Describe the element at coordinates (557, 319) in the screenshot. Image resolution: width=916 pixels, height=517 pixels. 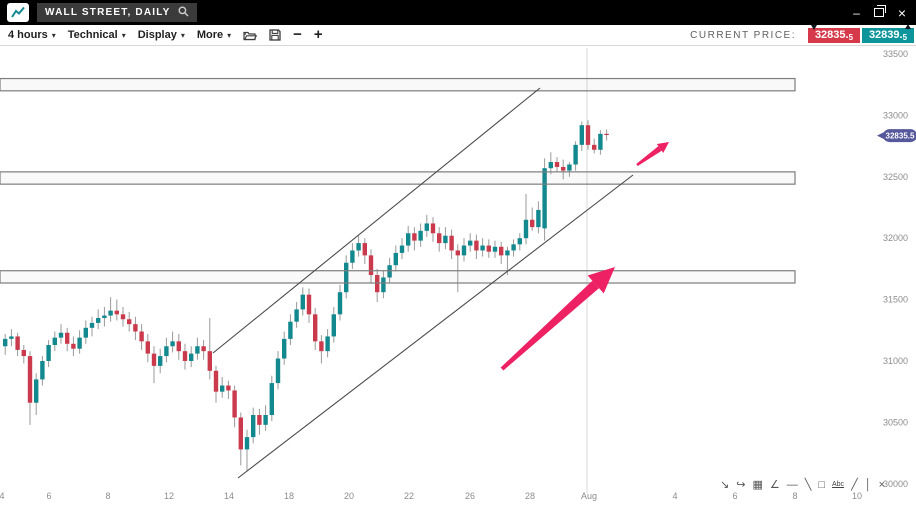
I see `big-bullish-arrow` at that location.